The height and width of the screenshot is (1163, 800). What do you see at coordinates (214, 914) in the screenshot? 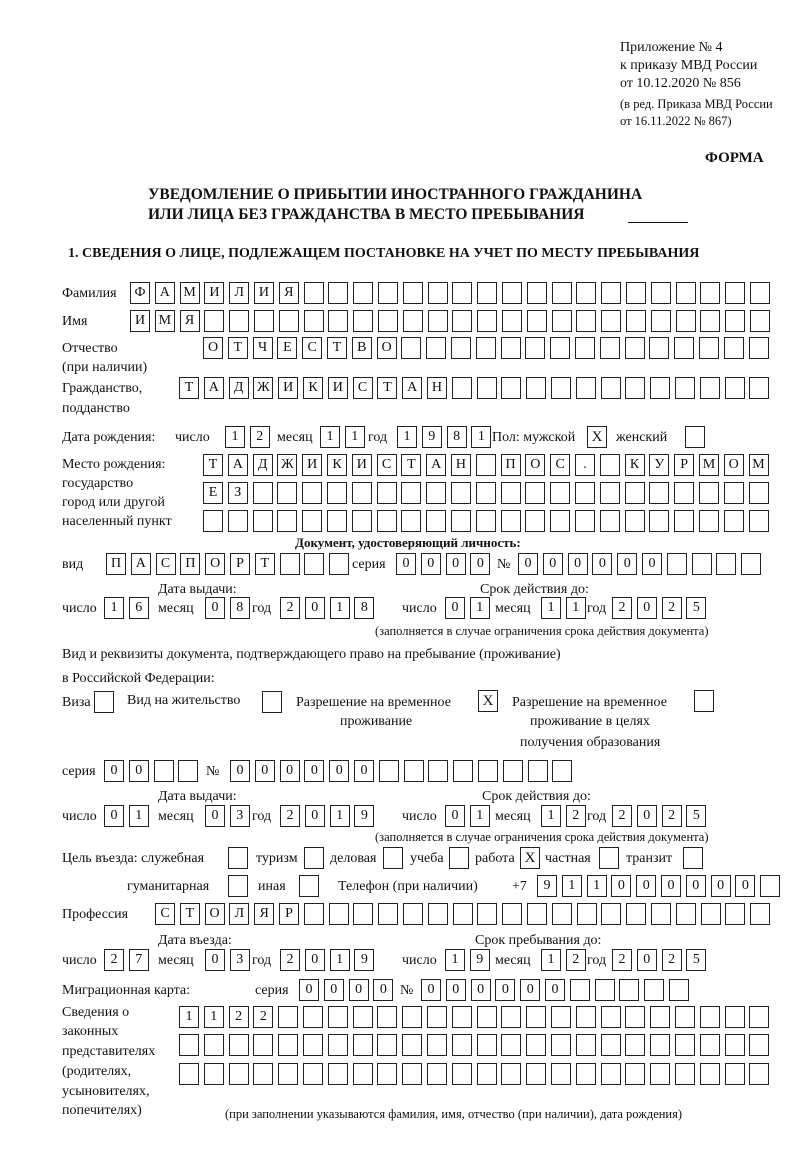
I see `char-cell: О` at bounding box center [214, 914].